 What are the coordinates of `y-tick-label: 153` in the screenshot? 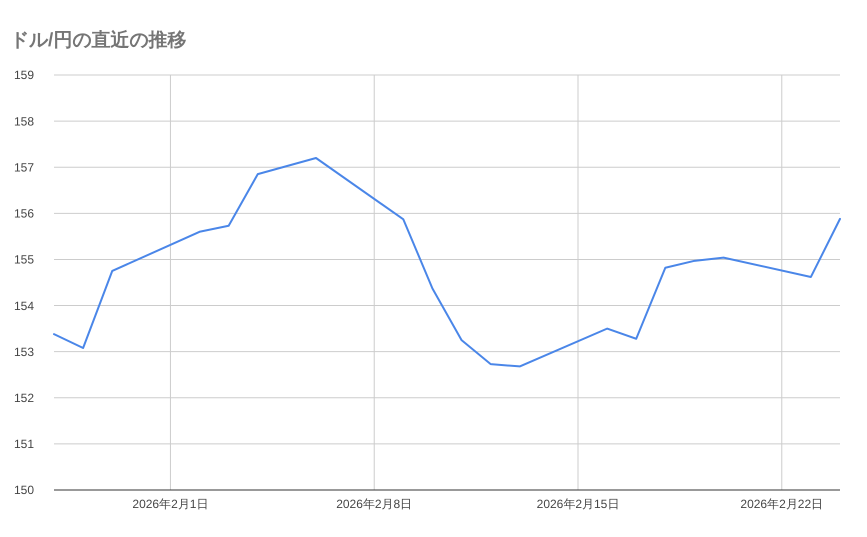 It's located at (24, 351).